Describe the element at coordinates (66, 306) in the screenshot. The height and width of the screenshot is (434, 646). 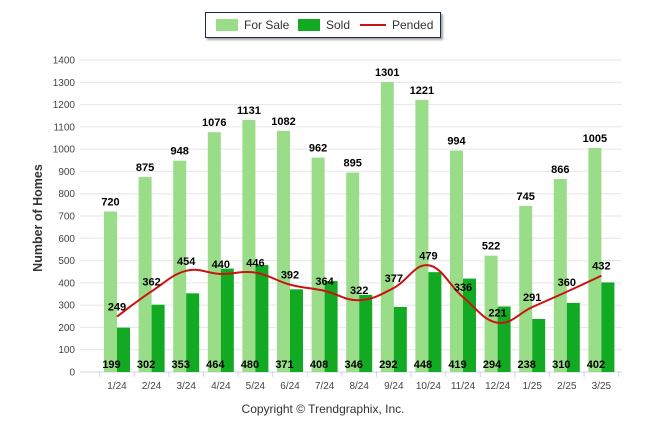
I see `y-tick-label: 300` at that location.